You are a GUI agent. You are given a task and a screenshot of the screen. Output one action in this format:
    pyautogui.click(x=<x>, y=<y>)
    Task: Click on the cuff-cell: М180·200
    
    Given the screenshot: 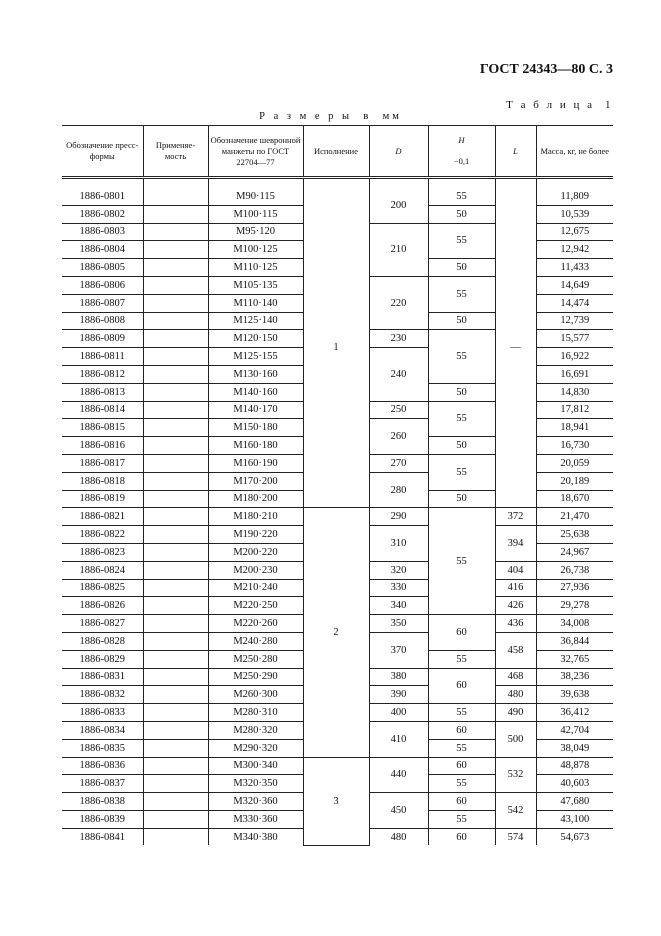 What is the action you would take?
    pyautogui.click(x=255, y=499)
    